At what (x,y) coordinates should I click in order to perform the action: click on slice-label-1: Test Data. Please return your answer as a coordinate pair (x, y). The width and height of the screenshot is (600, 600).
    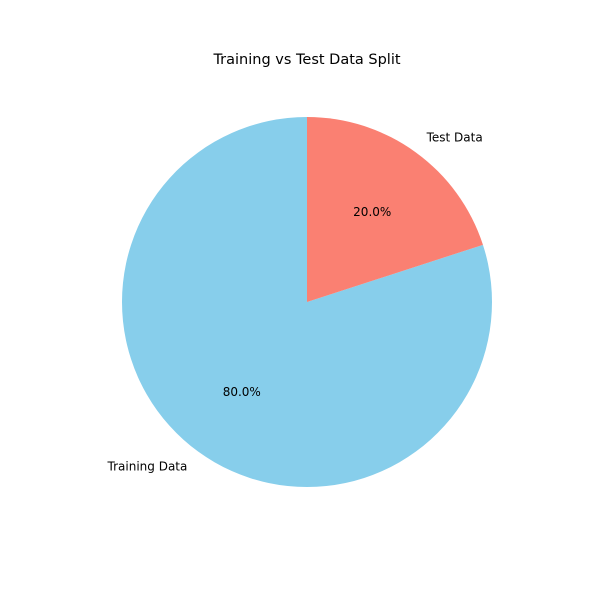
    Looking at the image, I should click on (454, 137).